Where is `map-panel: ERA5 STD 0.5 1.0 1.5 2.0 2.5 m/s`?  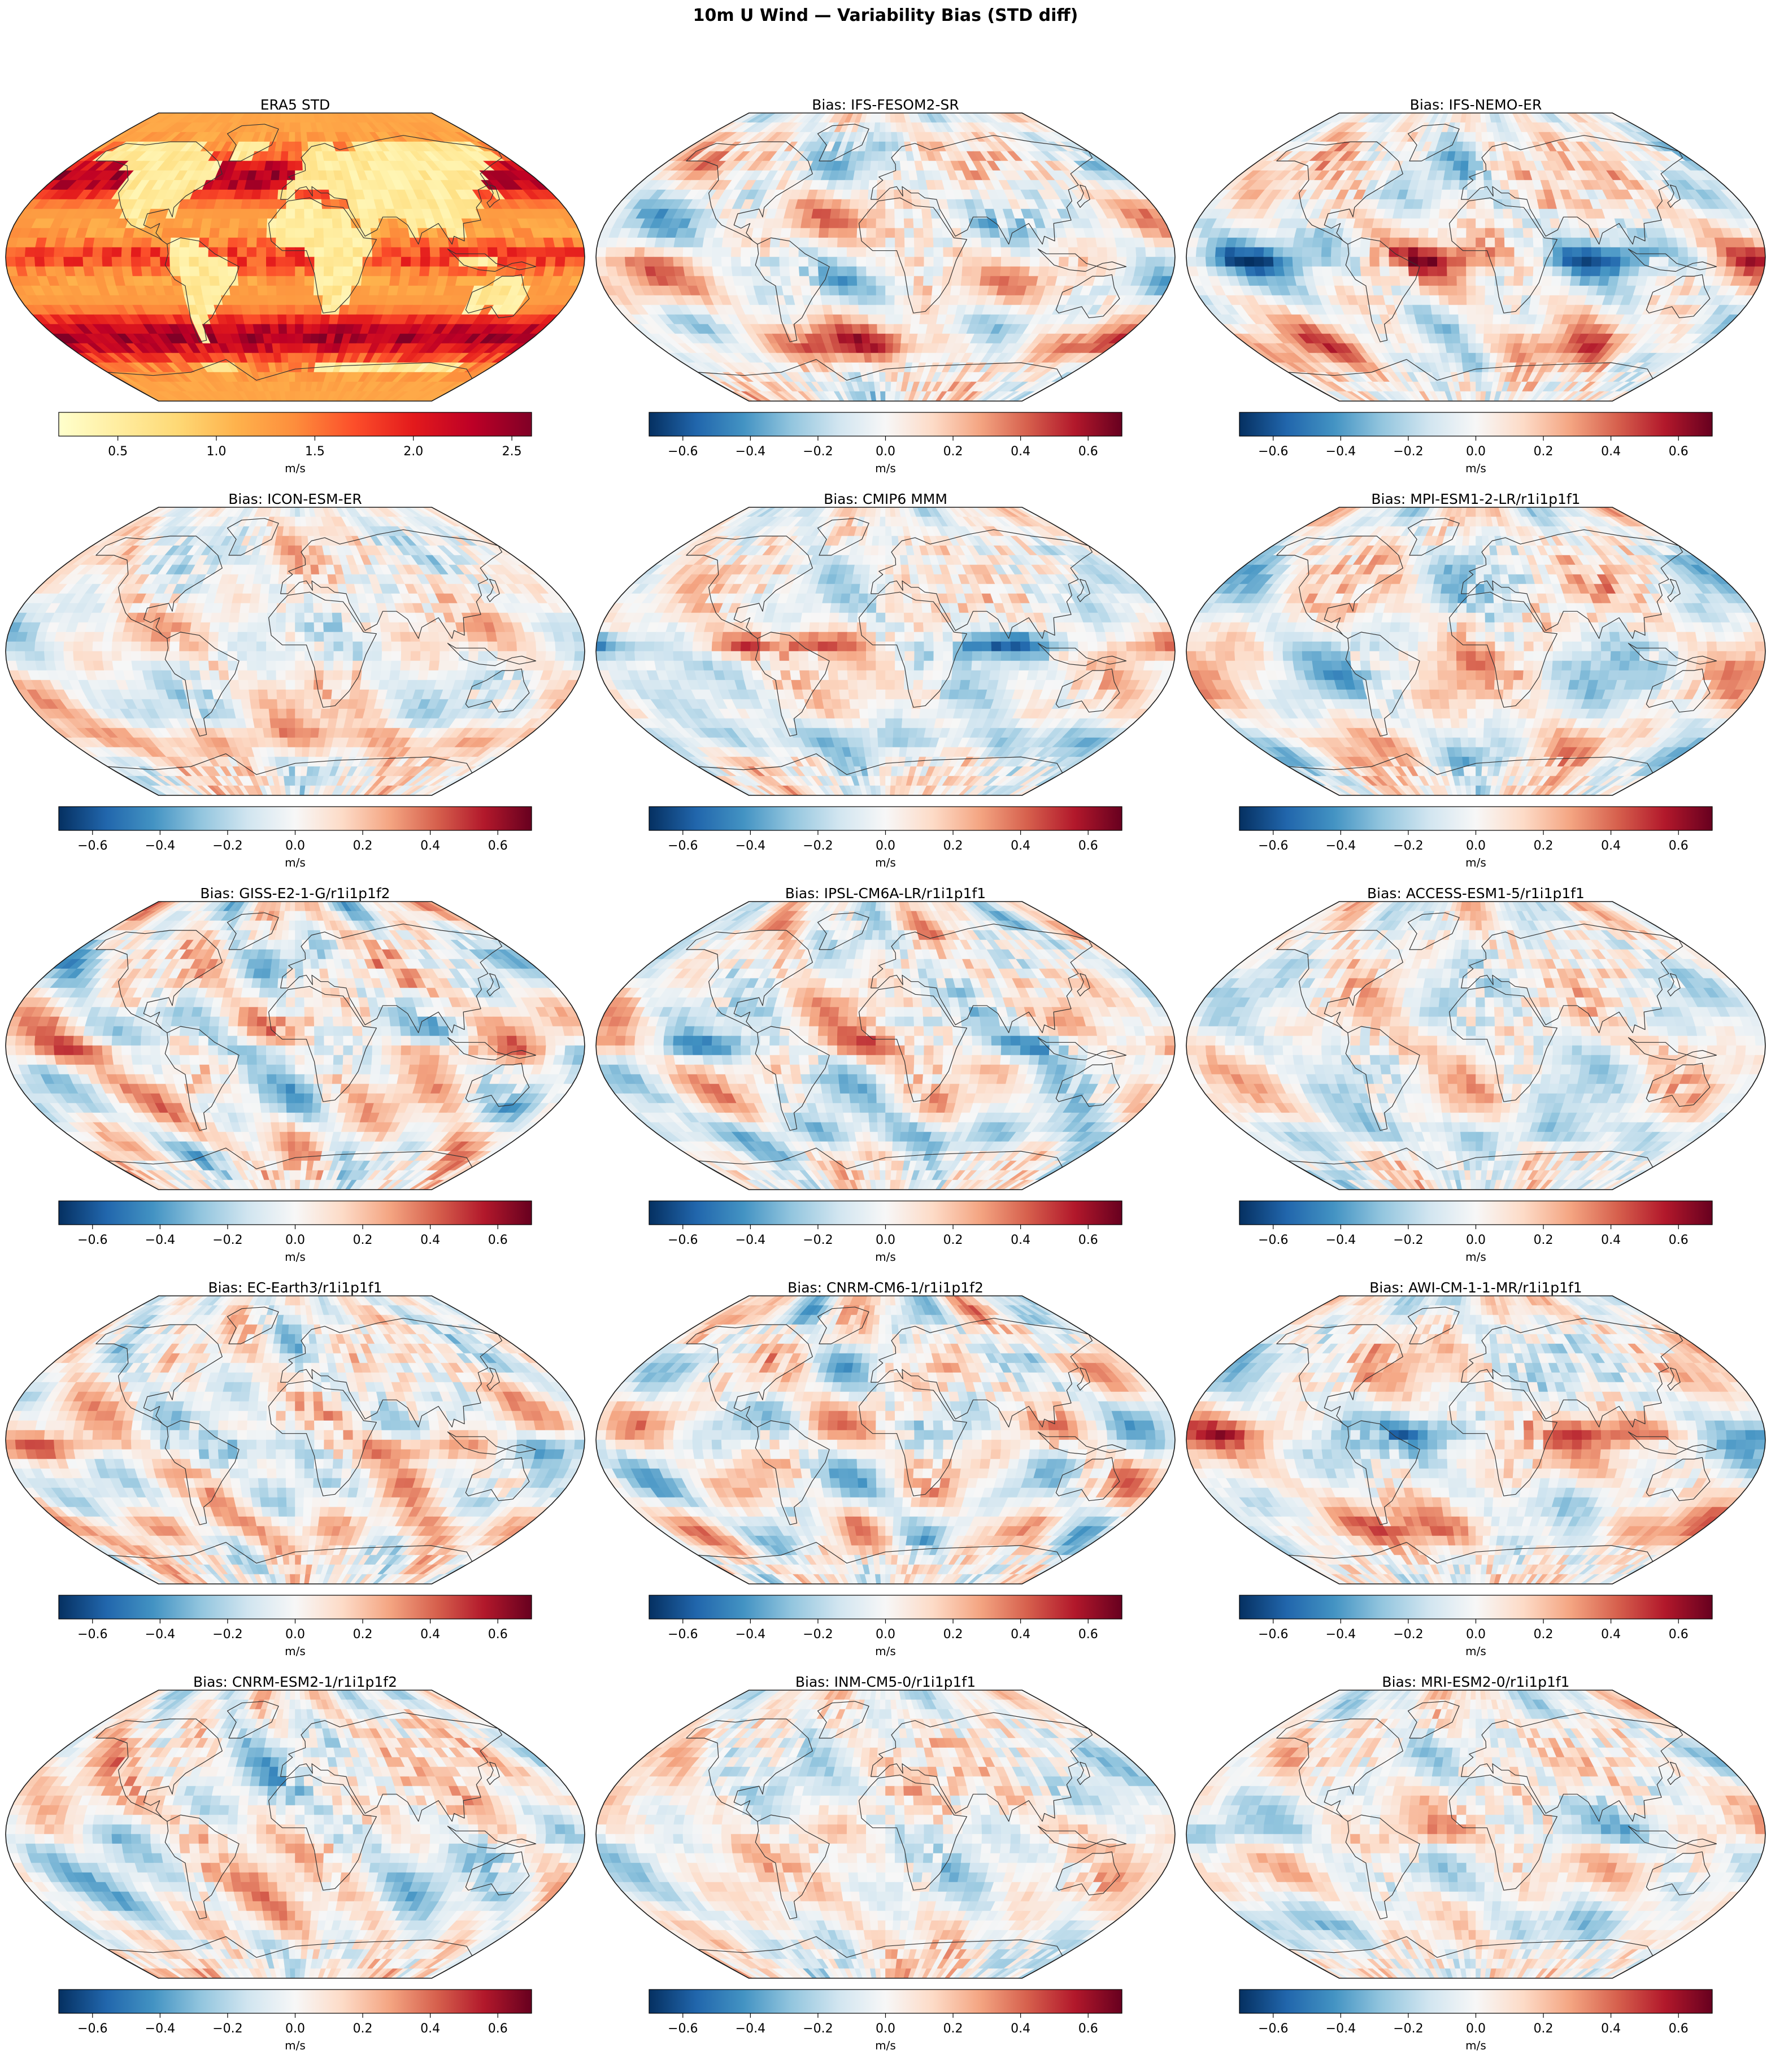
map-panel: ERA5 STD 0.5 1.0 1.5 2.0 2.5 m/s is located at coordinates (295, 293).